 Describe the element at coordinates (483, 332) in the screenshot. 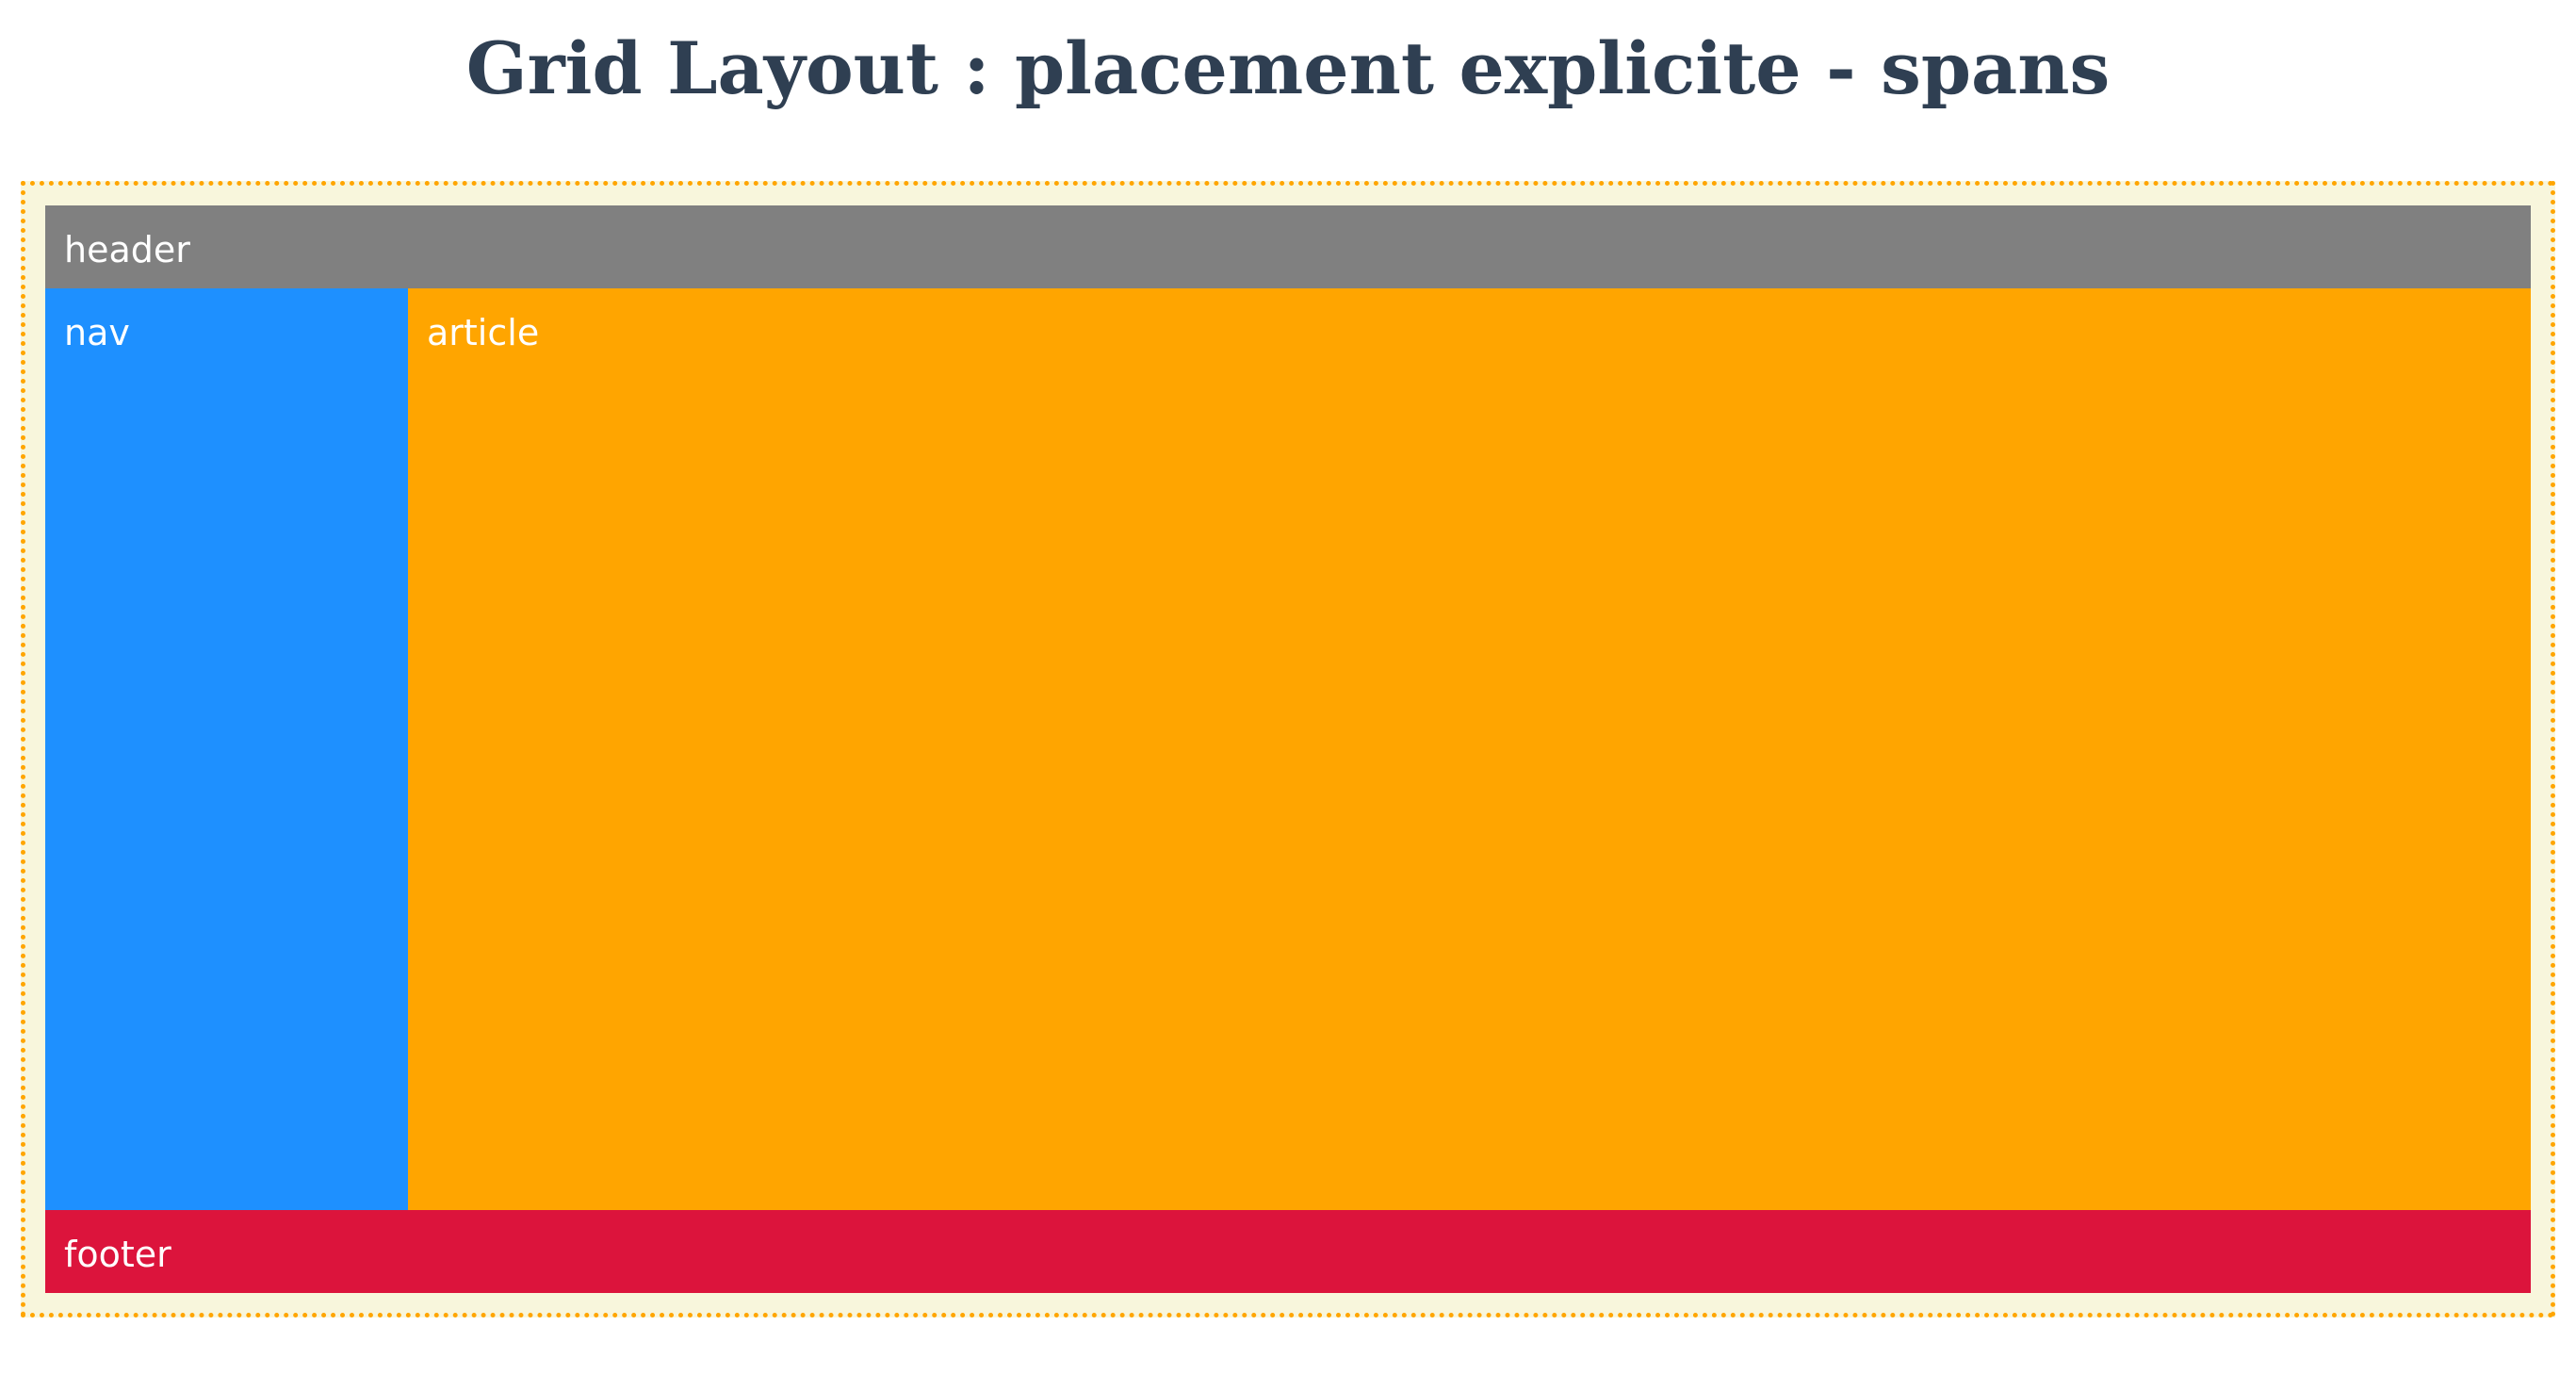

I see `article-label: article` at that location.